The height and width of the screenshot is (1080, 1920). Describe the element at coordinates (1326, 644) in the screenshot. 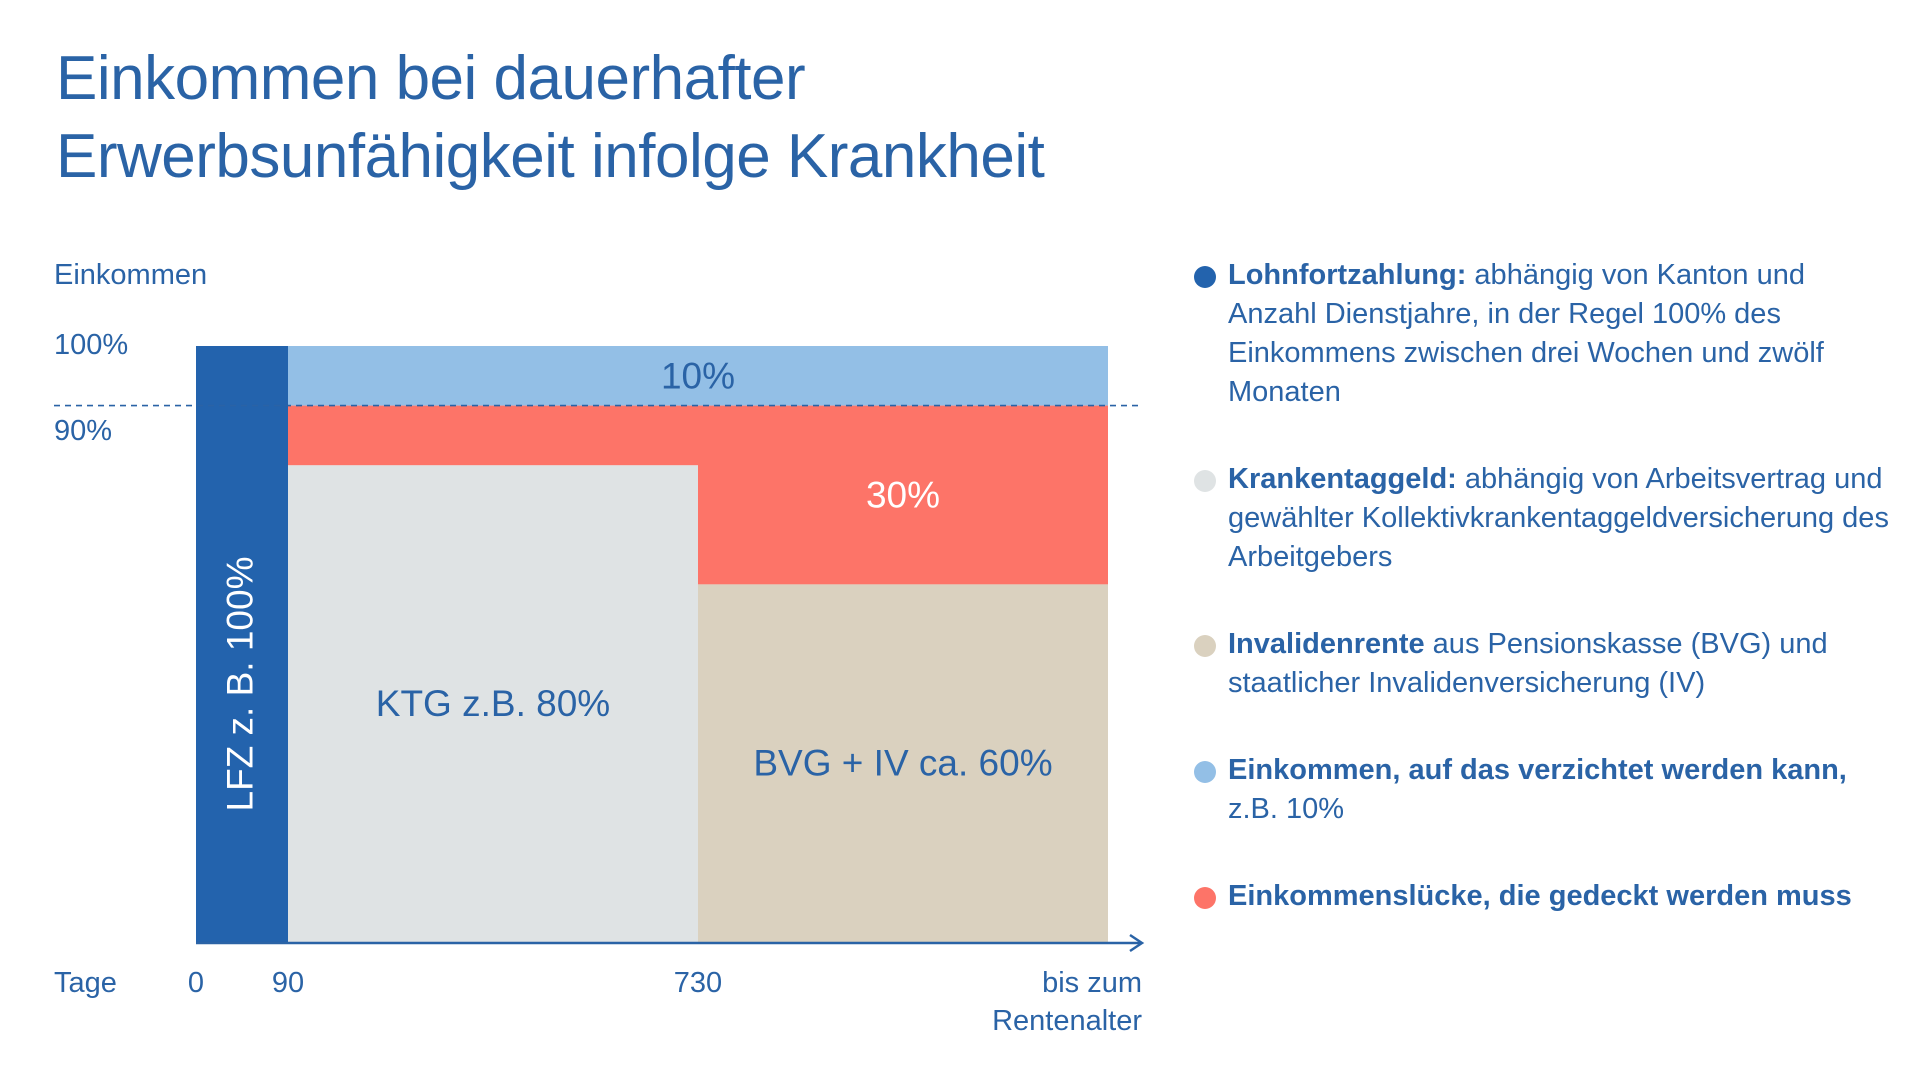

I see `legend-item-title: Invalidenrente` at that location.